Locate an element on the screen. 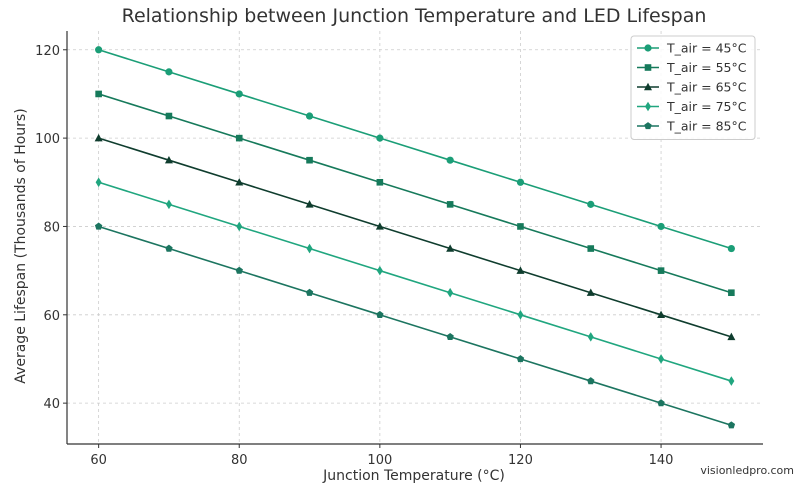  legend-item: T_air = 75°C is located at coordinates (692, 106).